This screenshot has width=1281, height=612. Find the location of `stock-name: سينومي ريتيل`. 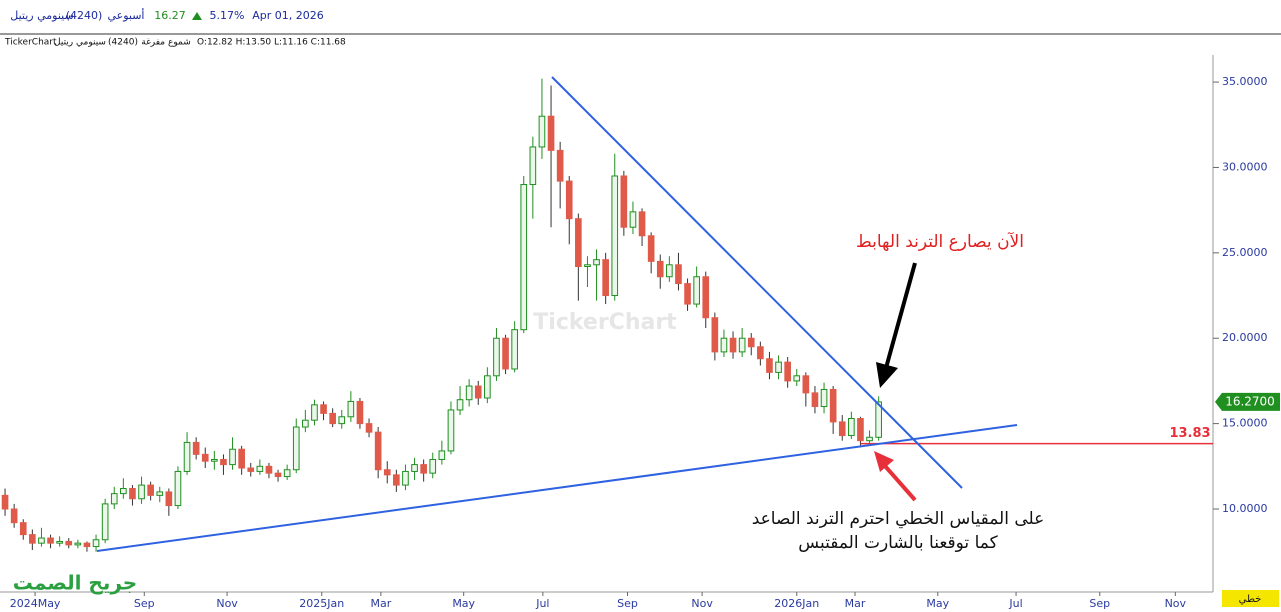

stock-name: سينومي ريتيل is located at coordinates (41, 15).